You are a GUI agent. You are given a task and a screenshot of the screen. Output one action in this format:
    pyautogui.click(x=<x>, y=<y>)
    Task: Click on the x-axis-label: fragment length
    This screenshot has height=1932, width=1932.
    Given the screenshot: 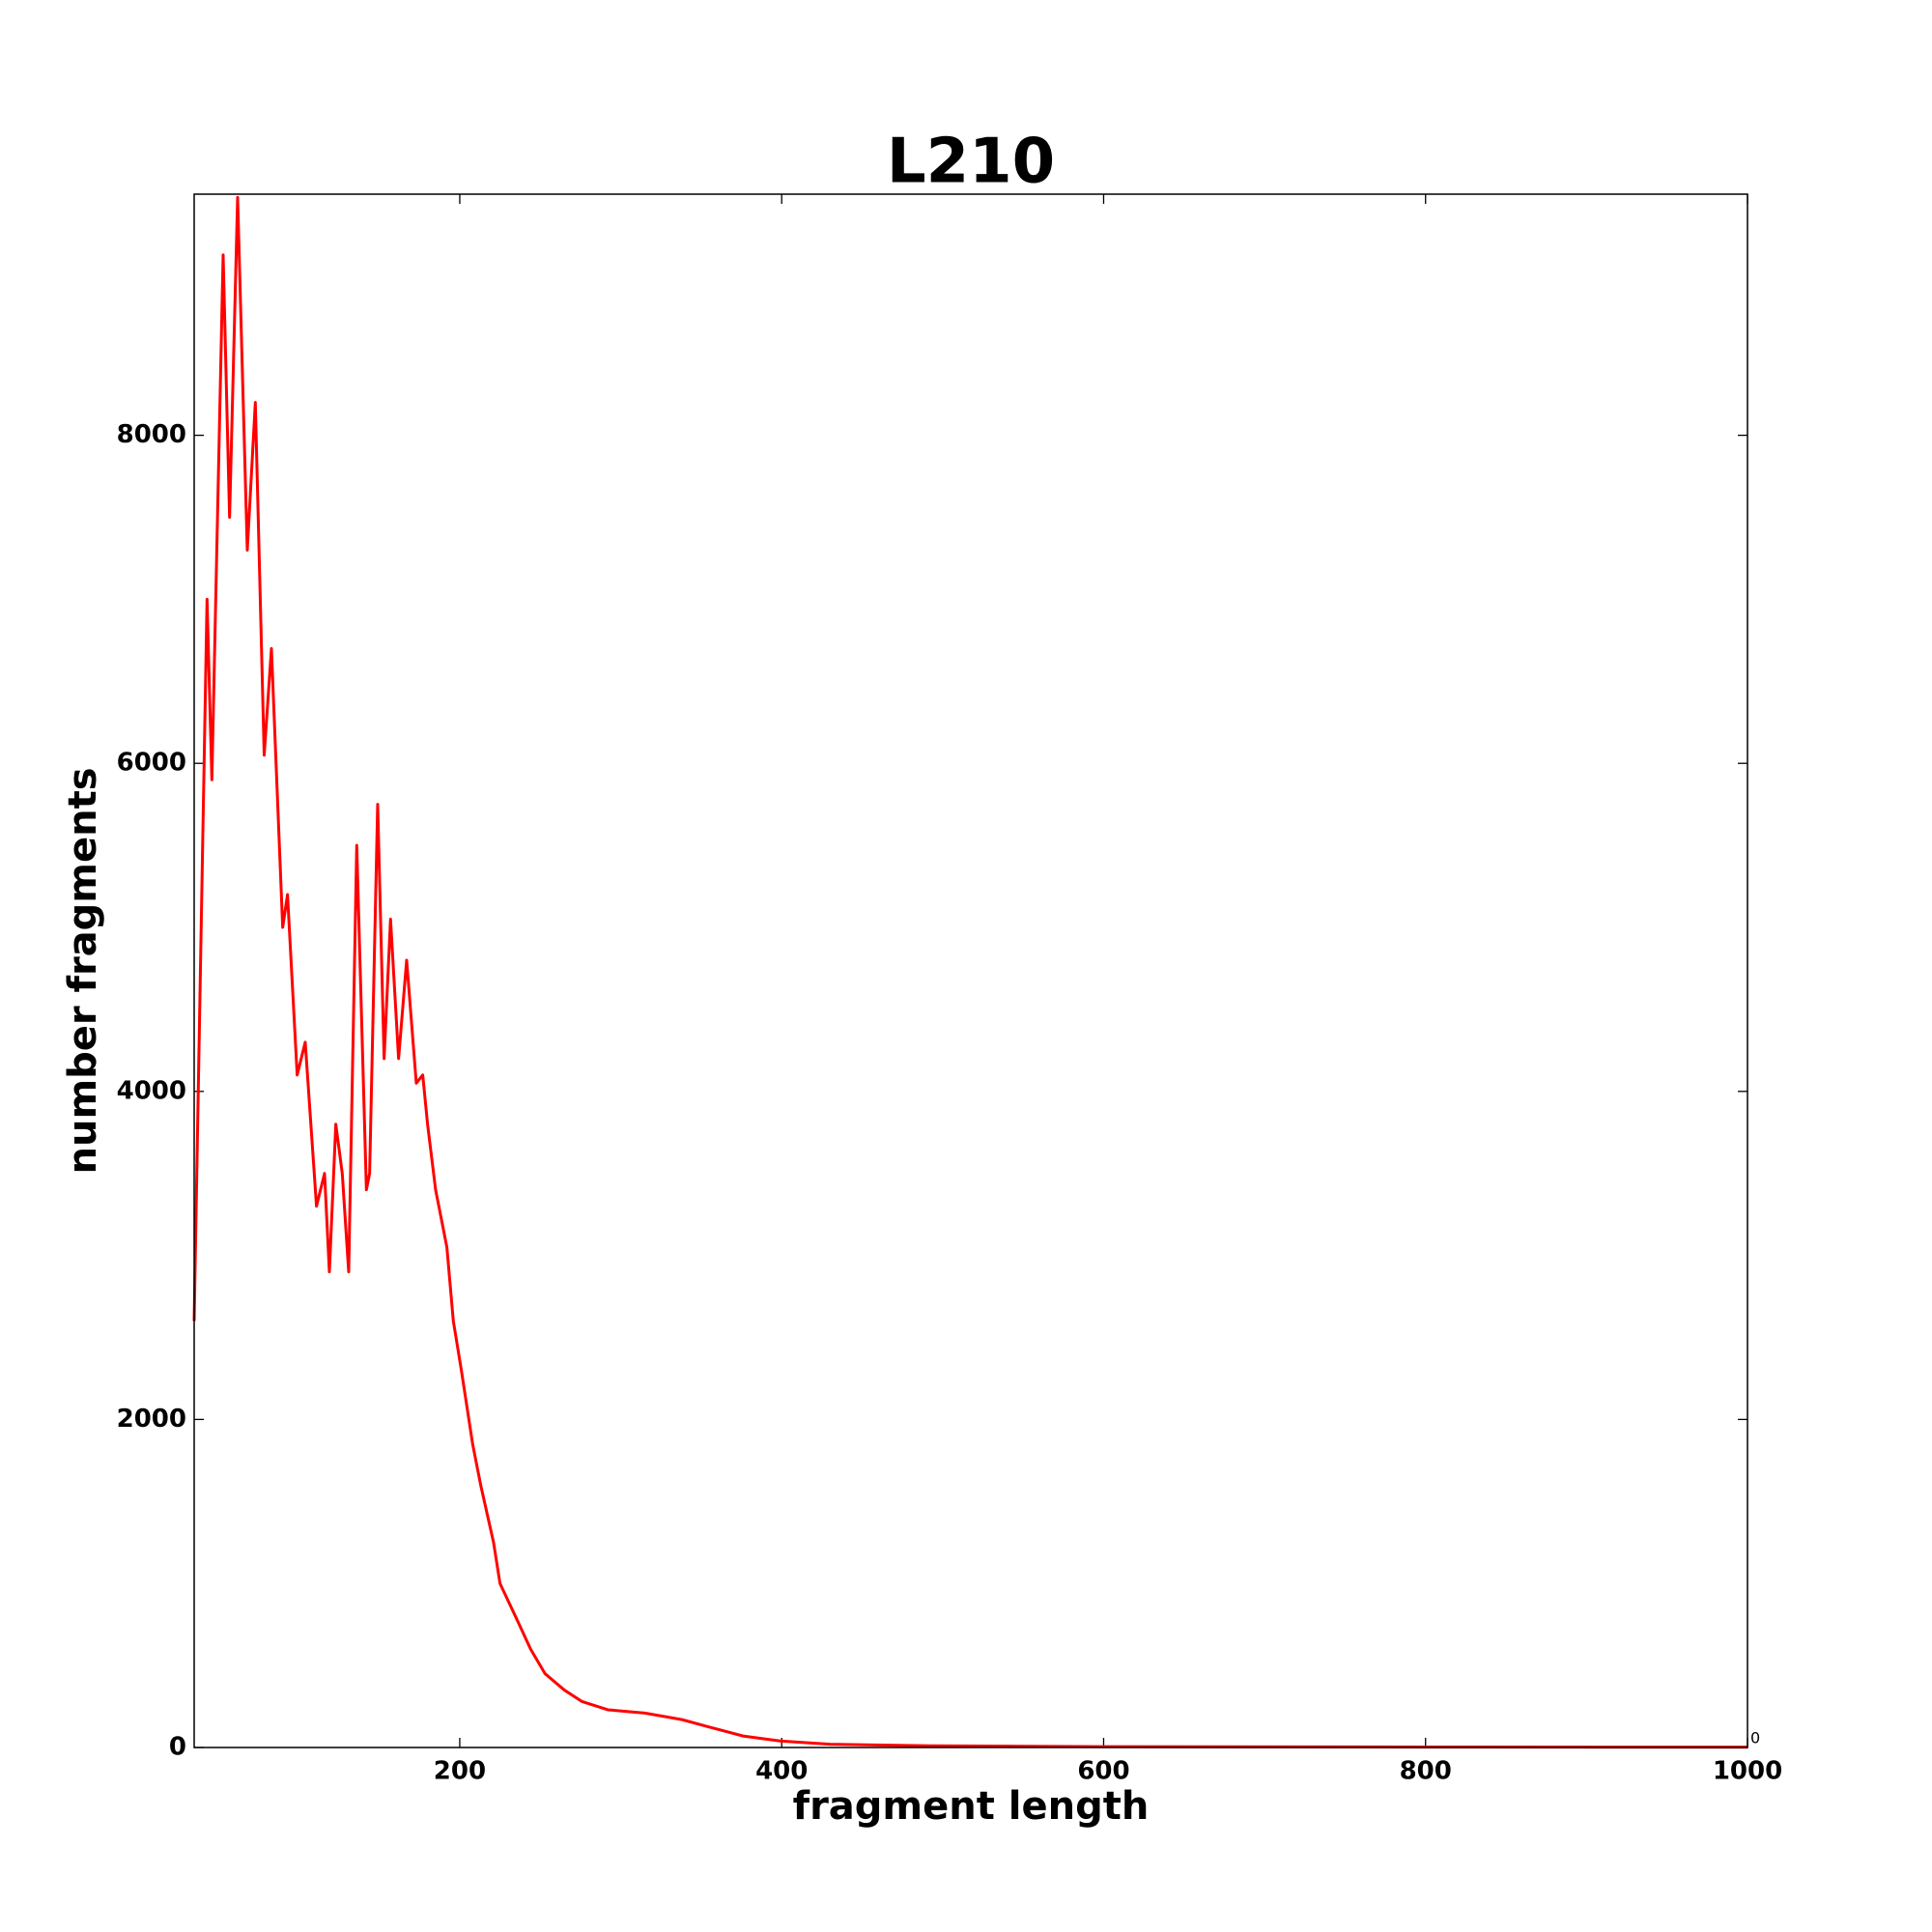 What is the action you would take?
    pyautogui.click(x=971, y=1806)
    